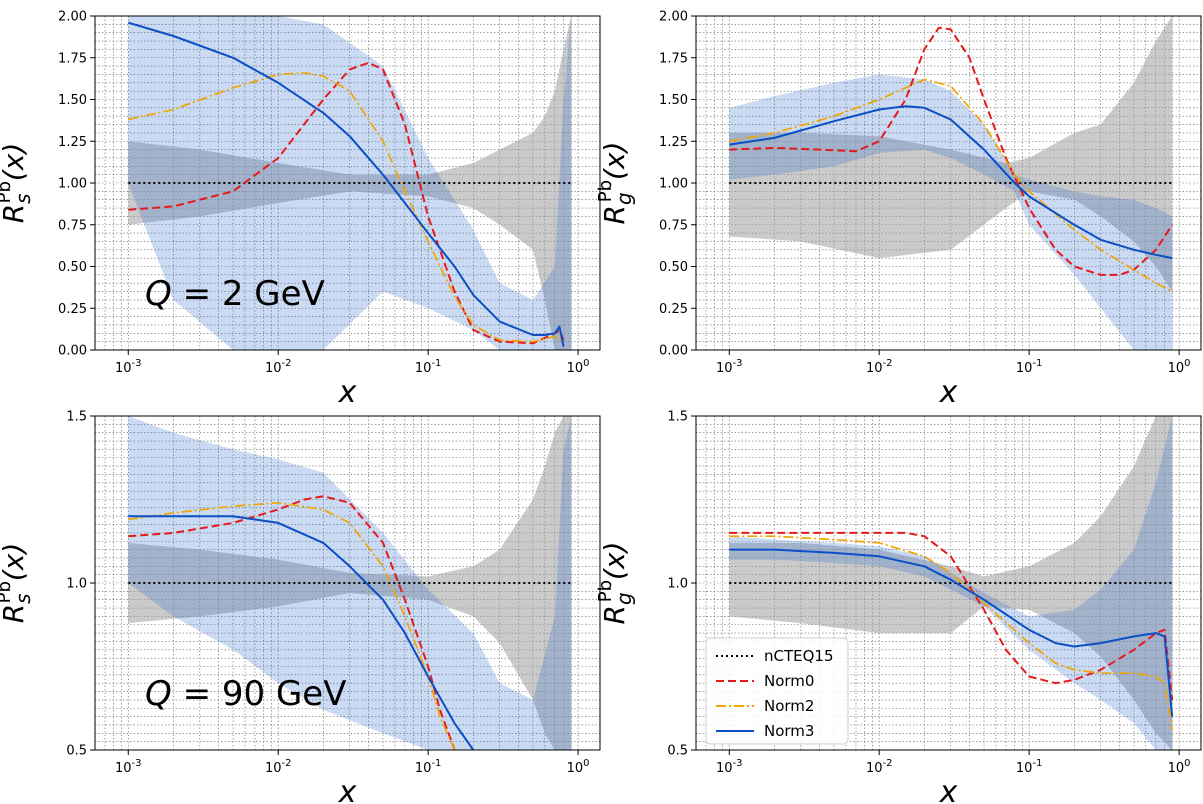 The image size is (1203, 804). I want to click on legend-label-nCTEQ15: nCTEQ15, so click(799, 656).